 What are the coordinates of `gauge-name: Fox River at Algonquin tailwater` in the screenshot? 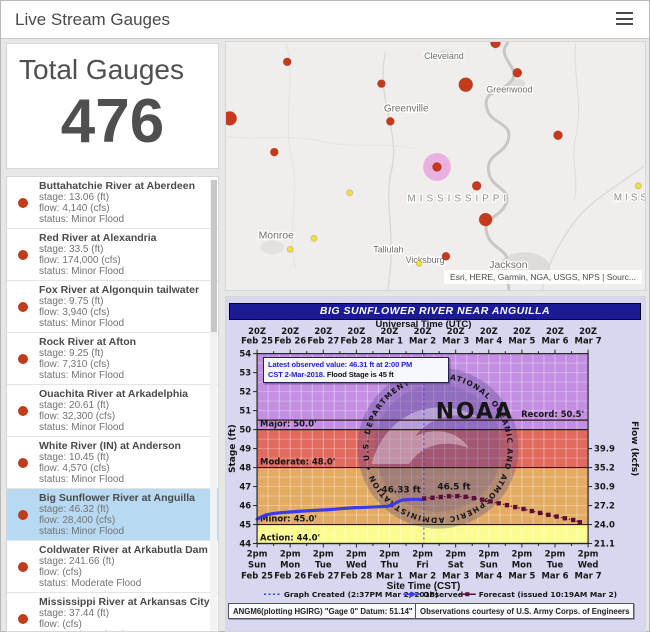 It's located at (119, 290).